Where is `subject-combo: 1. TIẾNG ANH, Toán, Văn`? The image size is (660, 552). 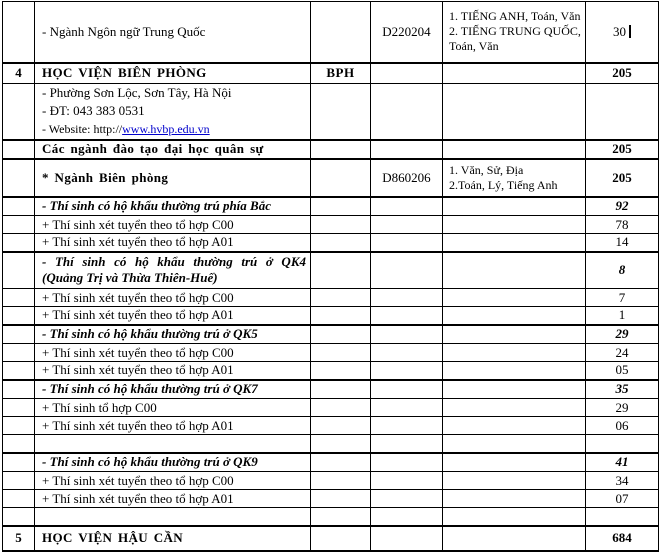
subject-combo: 1. TIẾNG ANH, Toán, Văn is located at coordinates (515, 16).